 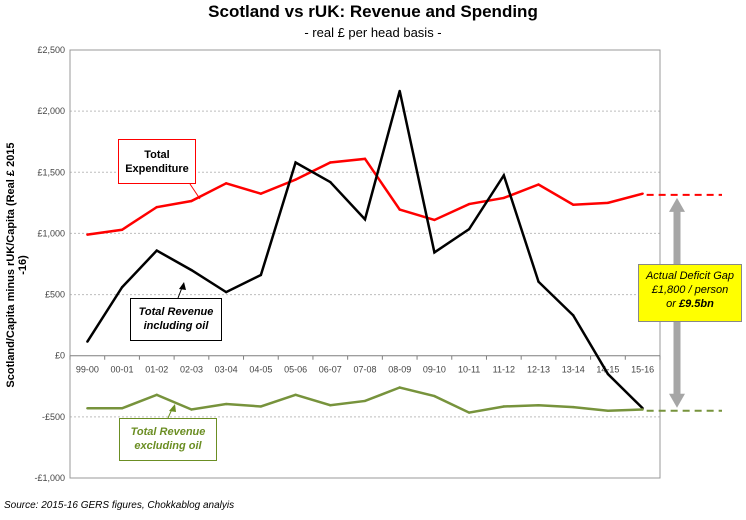 I want to click on total-revenue-excl-oil-line2: excluding oil, so click(x=168, y=446).